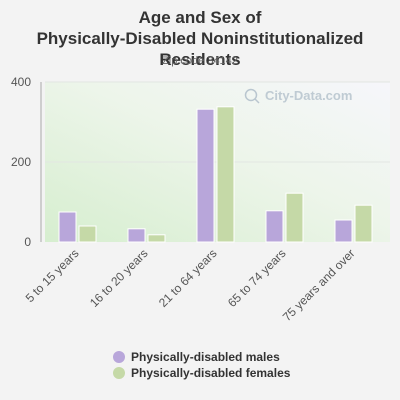 The width and height of the screenshot is (400, 400). What do you see at coordinates (21, 162) in the screenshot?
I see `y-tick-label: 200` at bounding box center [21, 162].